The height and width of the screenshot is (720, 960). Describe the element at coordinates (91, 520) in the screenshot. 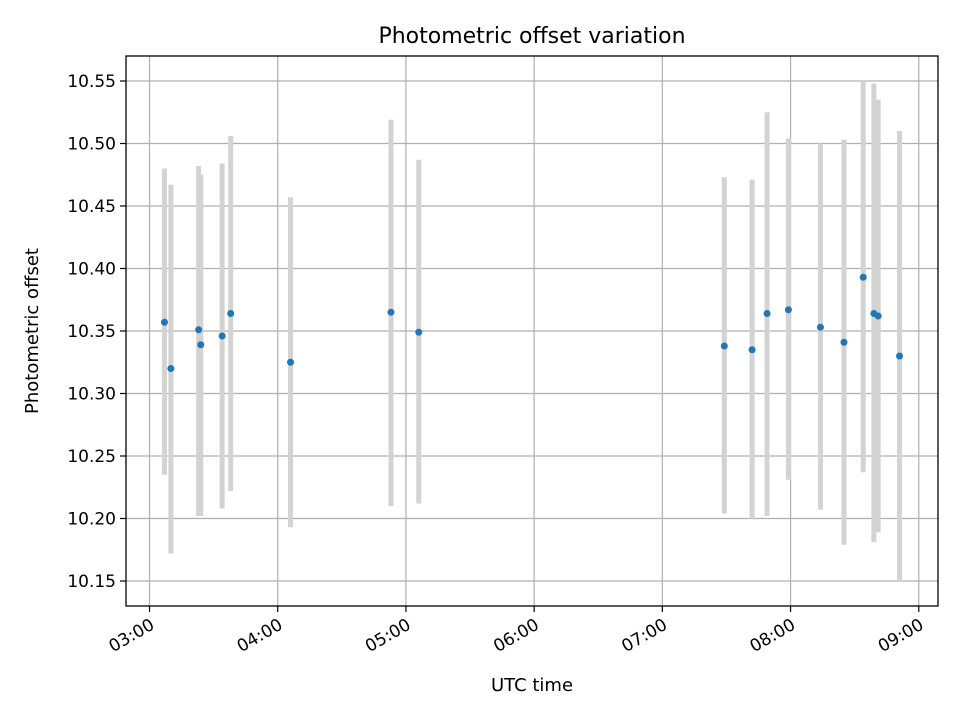

I see `y-tick-label: 10.20` at that location.